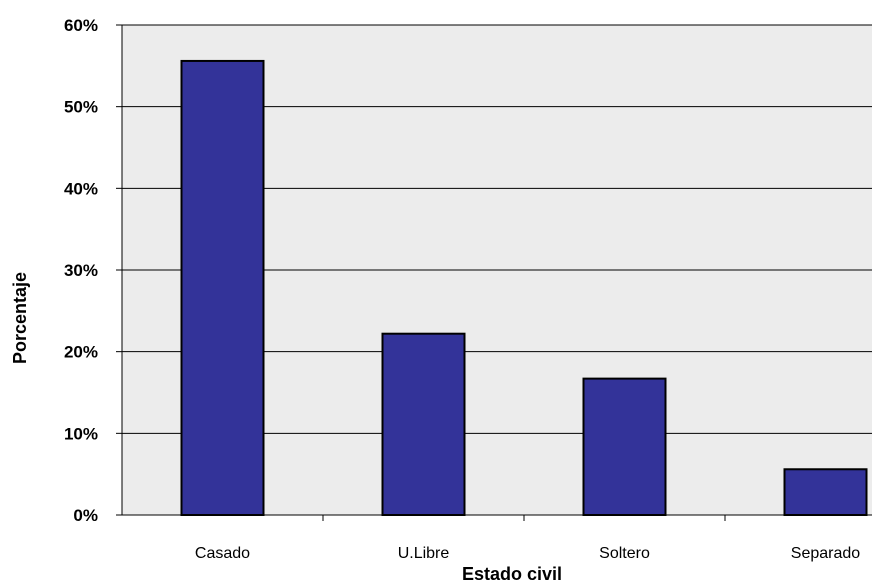 This screenshot has height=588, width=872. Describe the element at coordinates (81, 433) in the screenshot. I see `y-tick-label: 10%` at that location.